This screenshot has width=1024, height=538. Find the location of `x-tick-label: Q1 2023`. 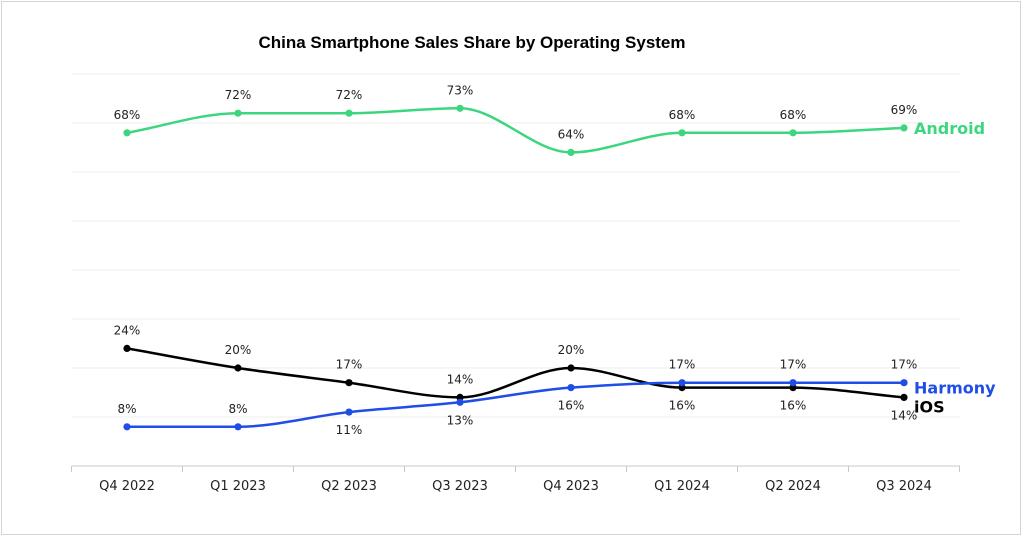

x-tick-label: Q1 2023 is located at coordinates (238, 486).